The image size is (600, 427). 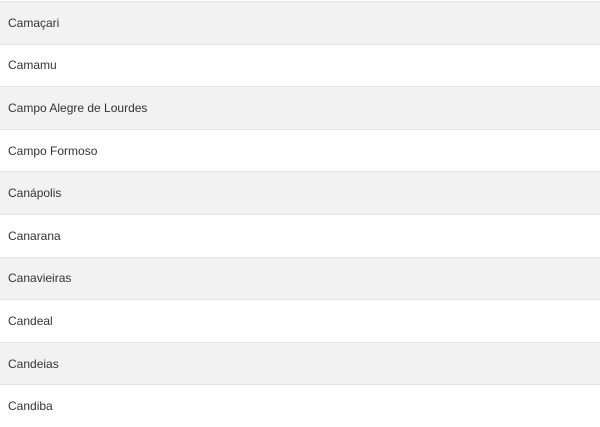 I want to click on list-item: Canarana, so click(x=300, y=235).